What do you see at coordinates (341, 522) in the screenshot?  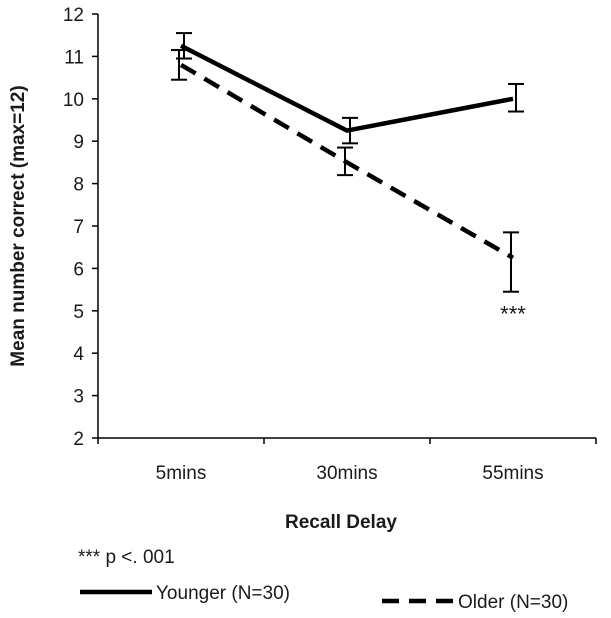 I see `x-axis-title: Recall Delay` at bounding box center [341, 522].